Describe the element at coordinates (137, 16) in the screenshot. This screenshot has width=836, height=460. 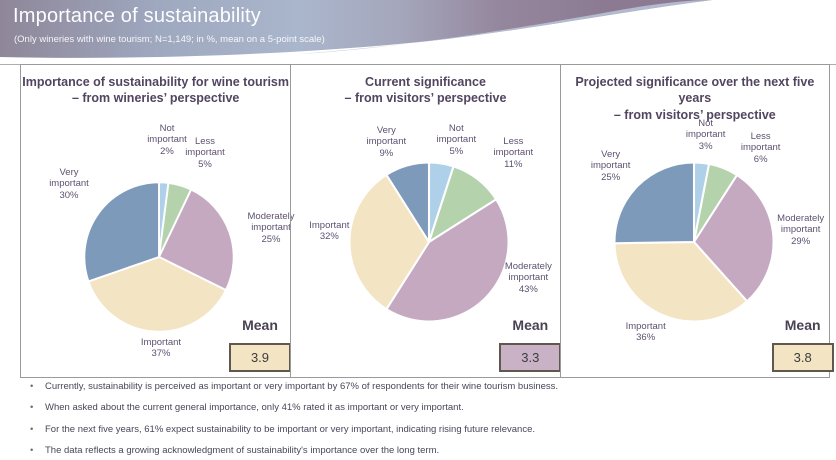
I see `page-title: Importance of sustainability` at that location.